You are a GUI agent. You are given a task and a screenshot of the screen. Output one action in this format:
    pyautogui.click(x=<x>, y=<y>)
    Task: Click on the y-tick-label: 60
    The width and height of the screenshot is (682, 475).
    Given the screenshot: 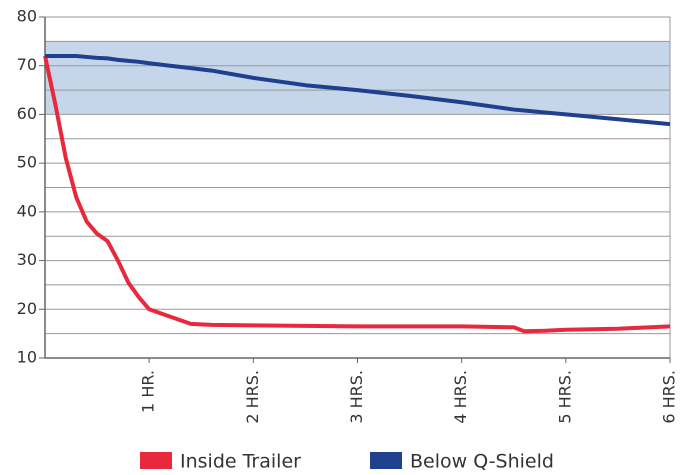 What is the action you would take?
    pyautogui.click(x=27, y=113)
    